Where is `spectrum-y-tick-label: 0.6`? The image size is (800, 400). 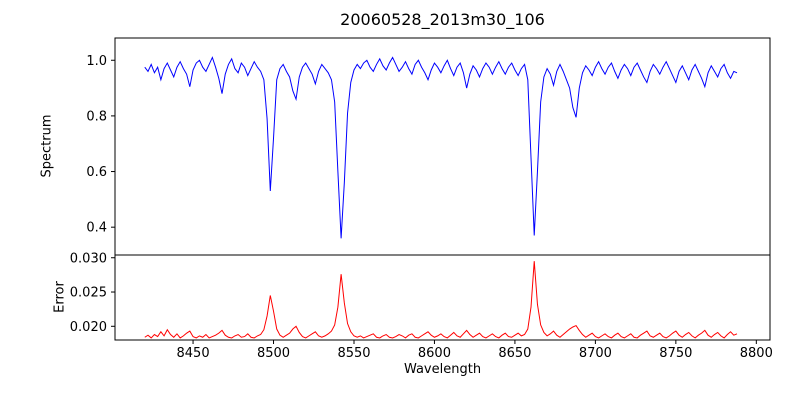 spectrum-y-tick-label: 0.6 is located at coordinates (96, 172).